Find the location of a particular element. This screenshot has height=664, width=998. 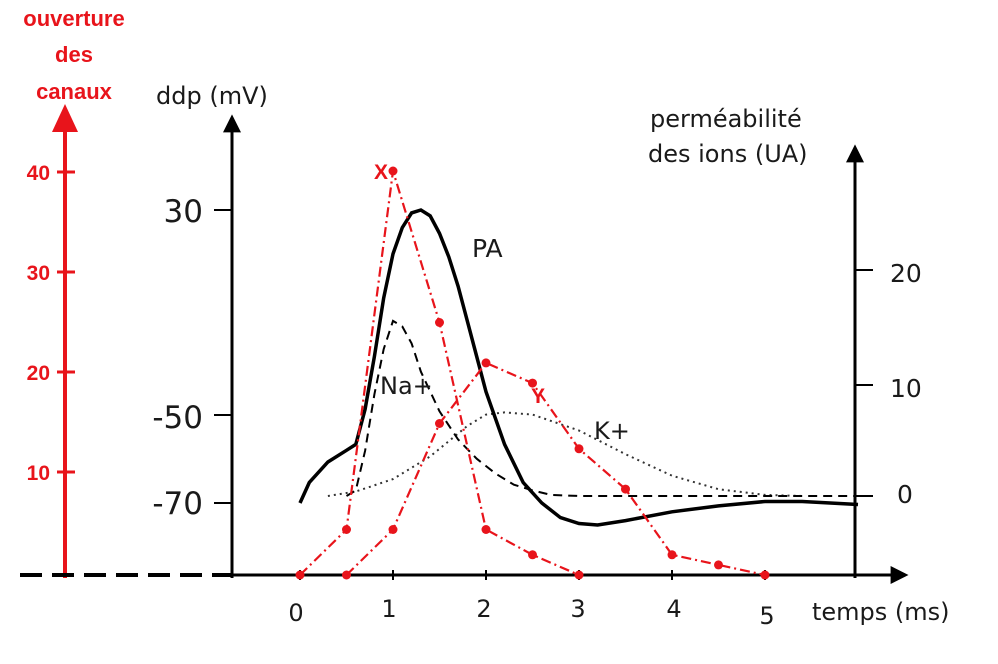

red-axis-tick-label-10: 10 is located at coordinates (38, 473).